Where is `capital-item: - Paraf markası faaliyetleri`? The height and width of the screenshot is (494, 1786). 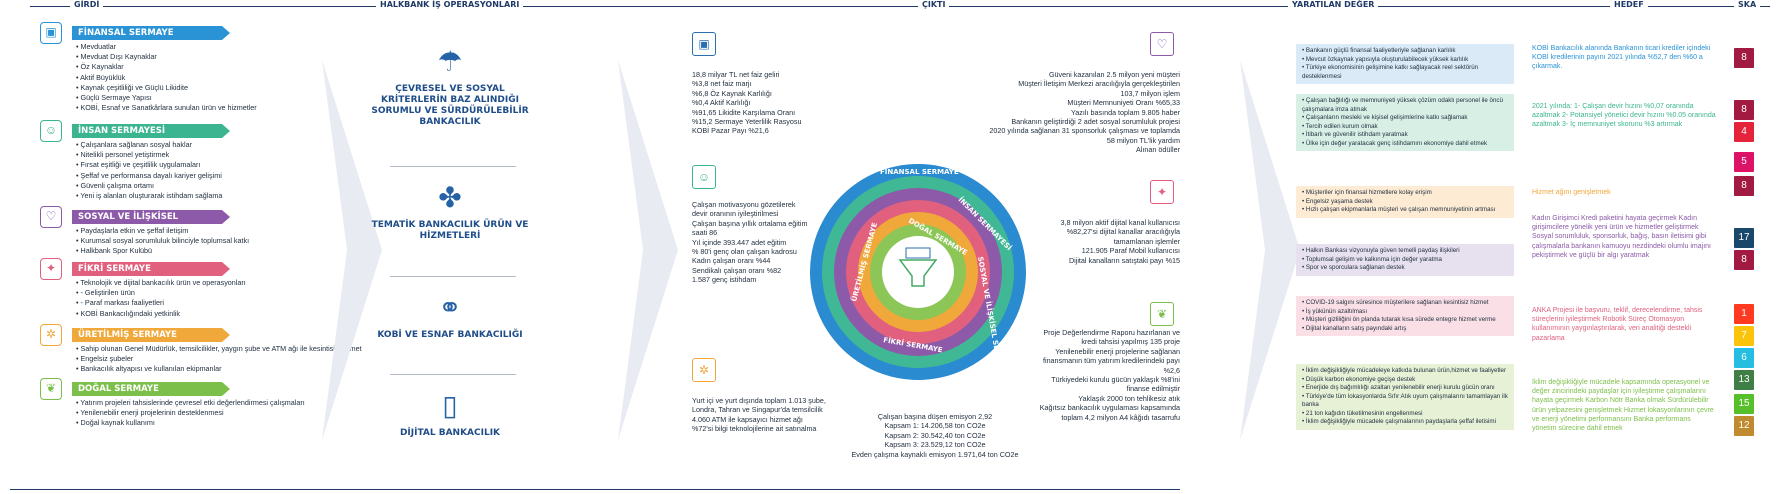 capital-item: - Paraf markası faaliyetleri is located at coordinates (206, 303).